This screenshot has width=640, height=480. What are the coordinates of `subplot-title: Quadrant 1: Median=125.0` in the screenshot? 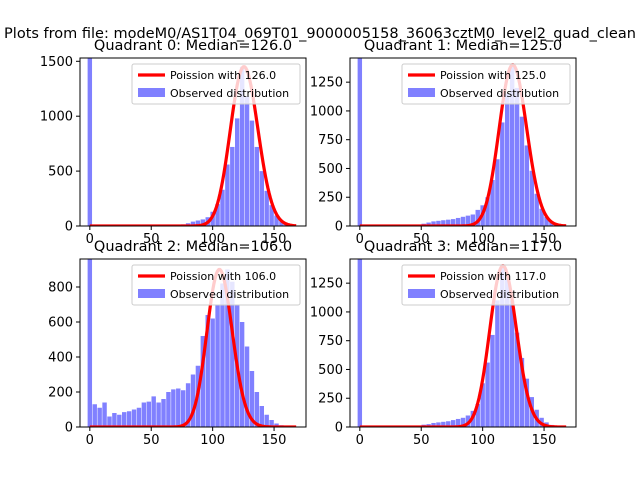 It's located at (463, 46).